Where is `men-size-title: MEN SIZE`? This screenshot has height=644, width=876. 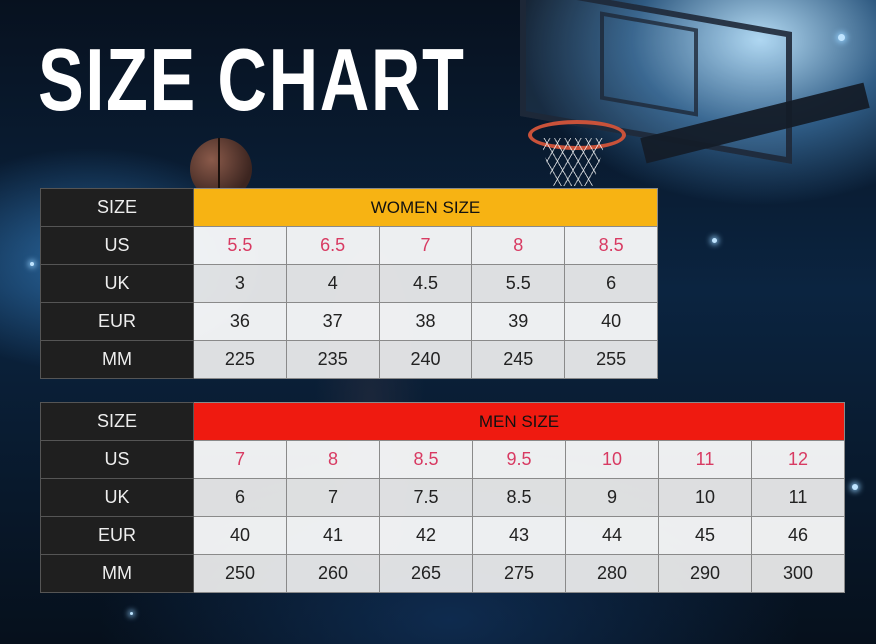
men-size-title: MEN SIZE is located at coordinates (519, 421).